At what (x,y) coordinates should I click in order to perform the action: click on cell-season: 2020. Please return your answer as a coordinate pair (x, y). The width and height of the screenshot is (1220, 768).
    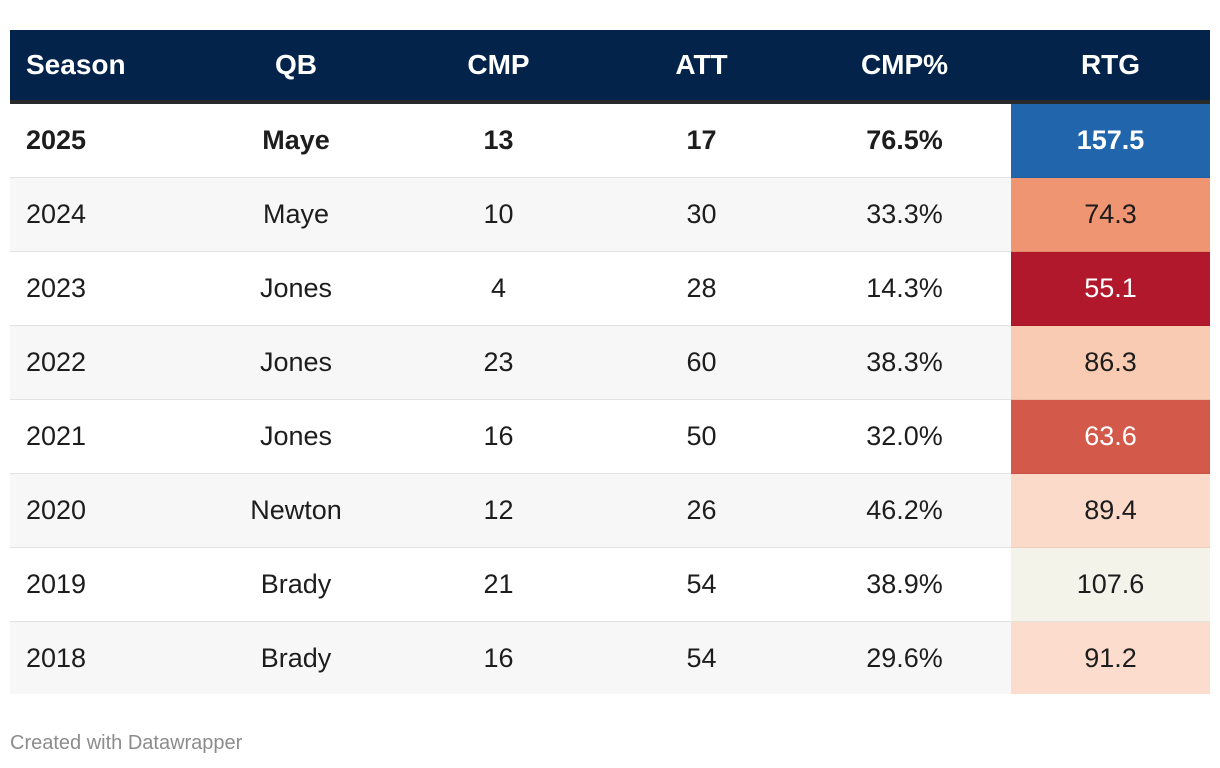
    Looking at the image, I should click on (105, 510).